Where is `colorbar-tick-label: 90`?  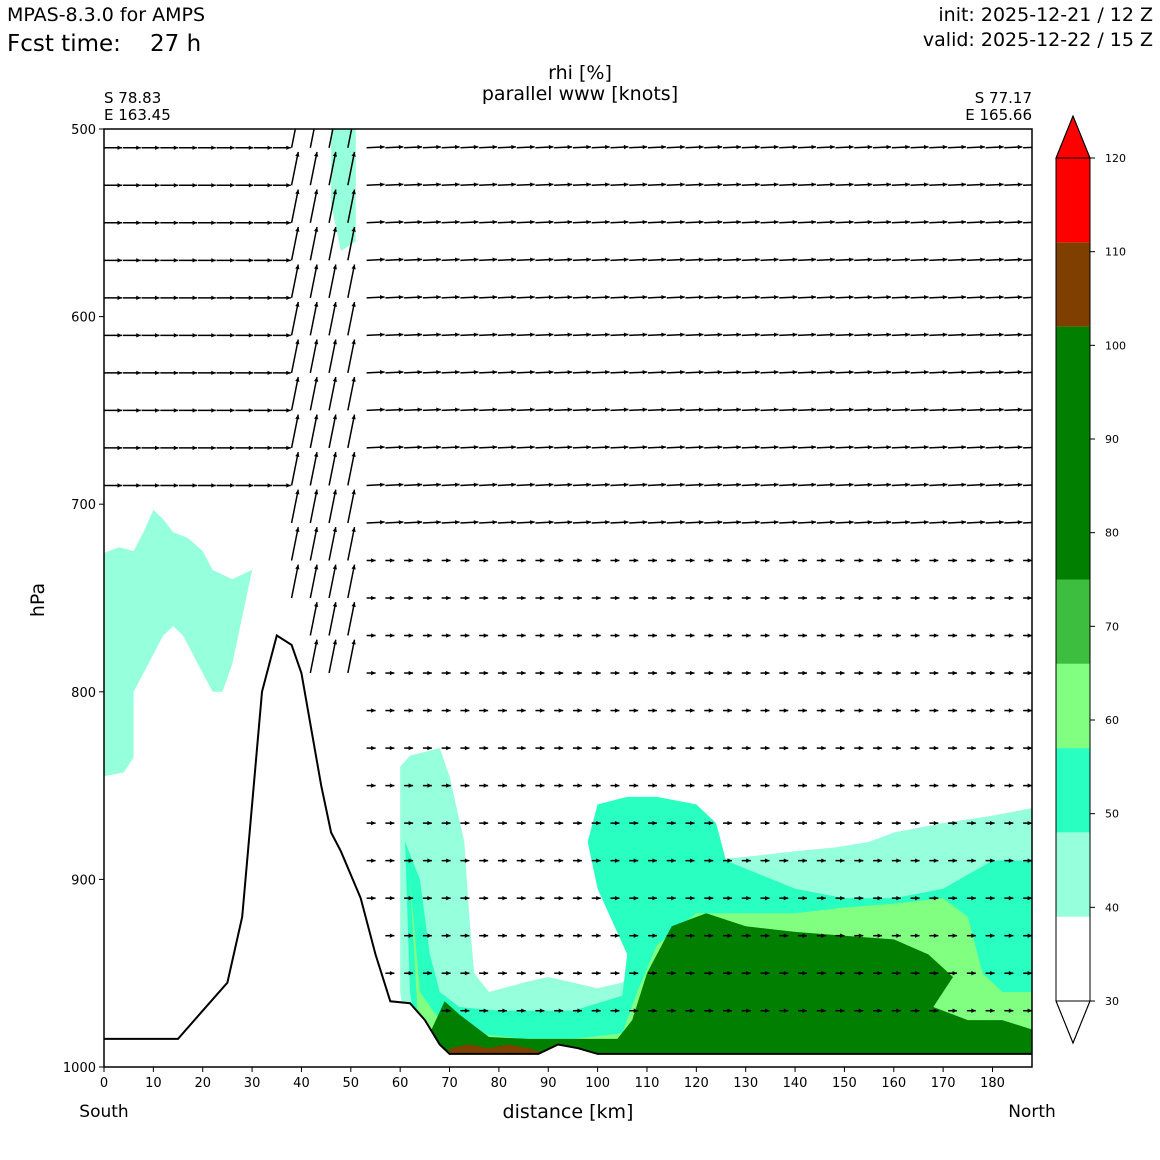 colorbar-tick-label: 90 is located at coordinates (1112, 439).